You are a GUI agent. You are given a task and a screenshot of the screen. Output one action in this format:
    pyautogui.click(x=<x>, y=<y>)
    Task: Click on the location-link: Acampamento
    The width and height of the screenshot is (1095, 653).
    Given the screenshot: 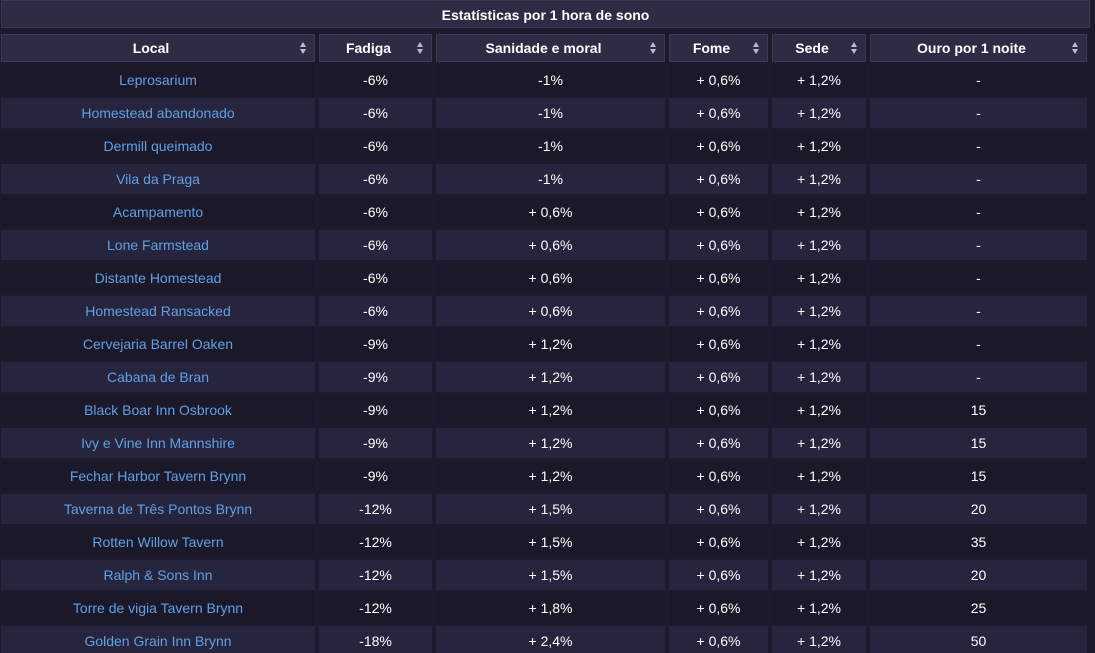 What is the action you would take?
    pyautogui.click(x=158, y=212)
    